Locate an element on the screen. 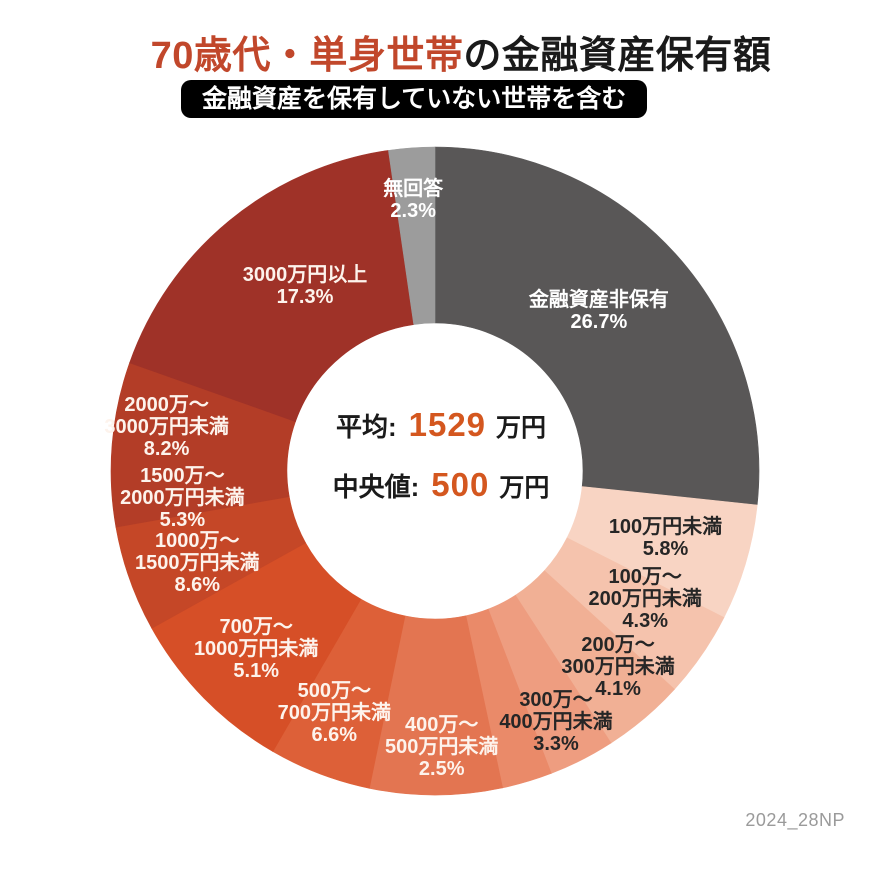 Image resolution: width=870 pixels, height=870 pixels. median-label: 中央値: is located at coordinates (376, 487).